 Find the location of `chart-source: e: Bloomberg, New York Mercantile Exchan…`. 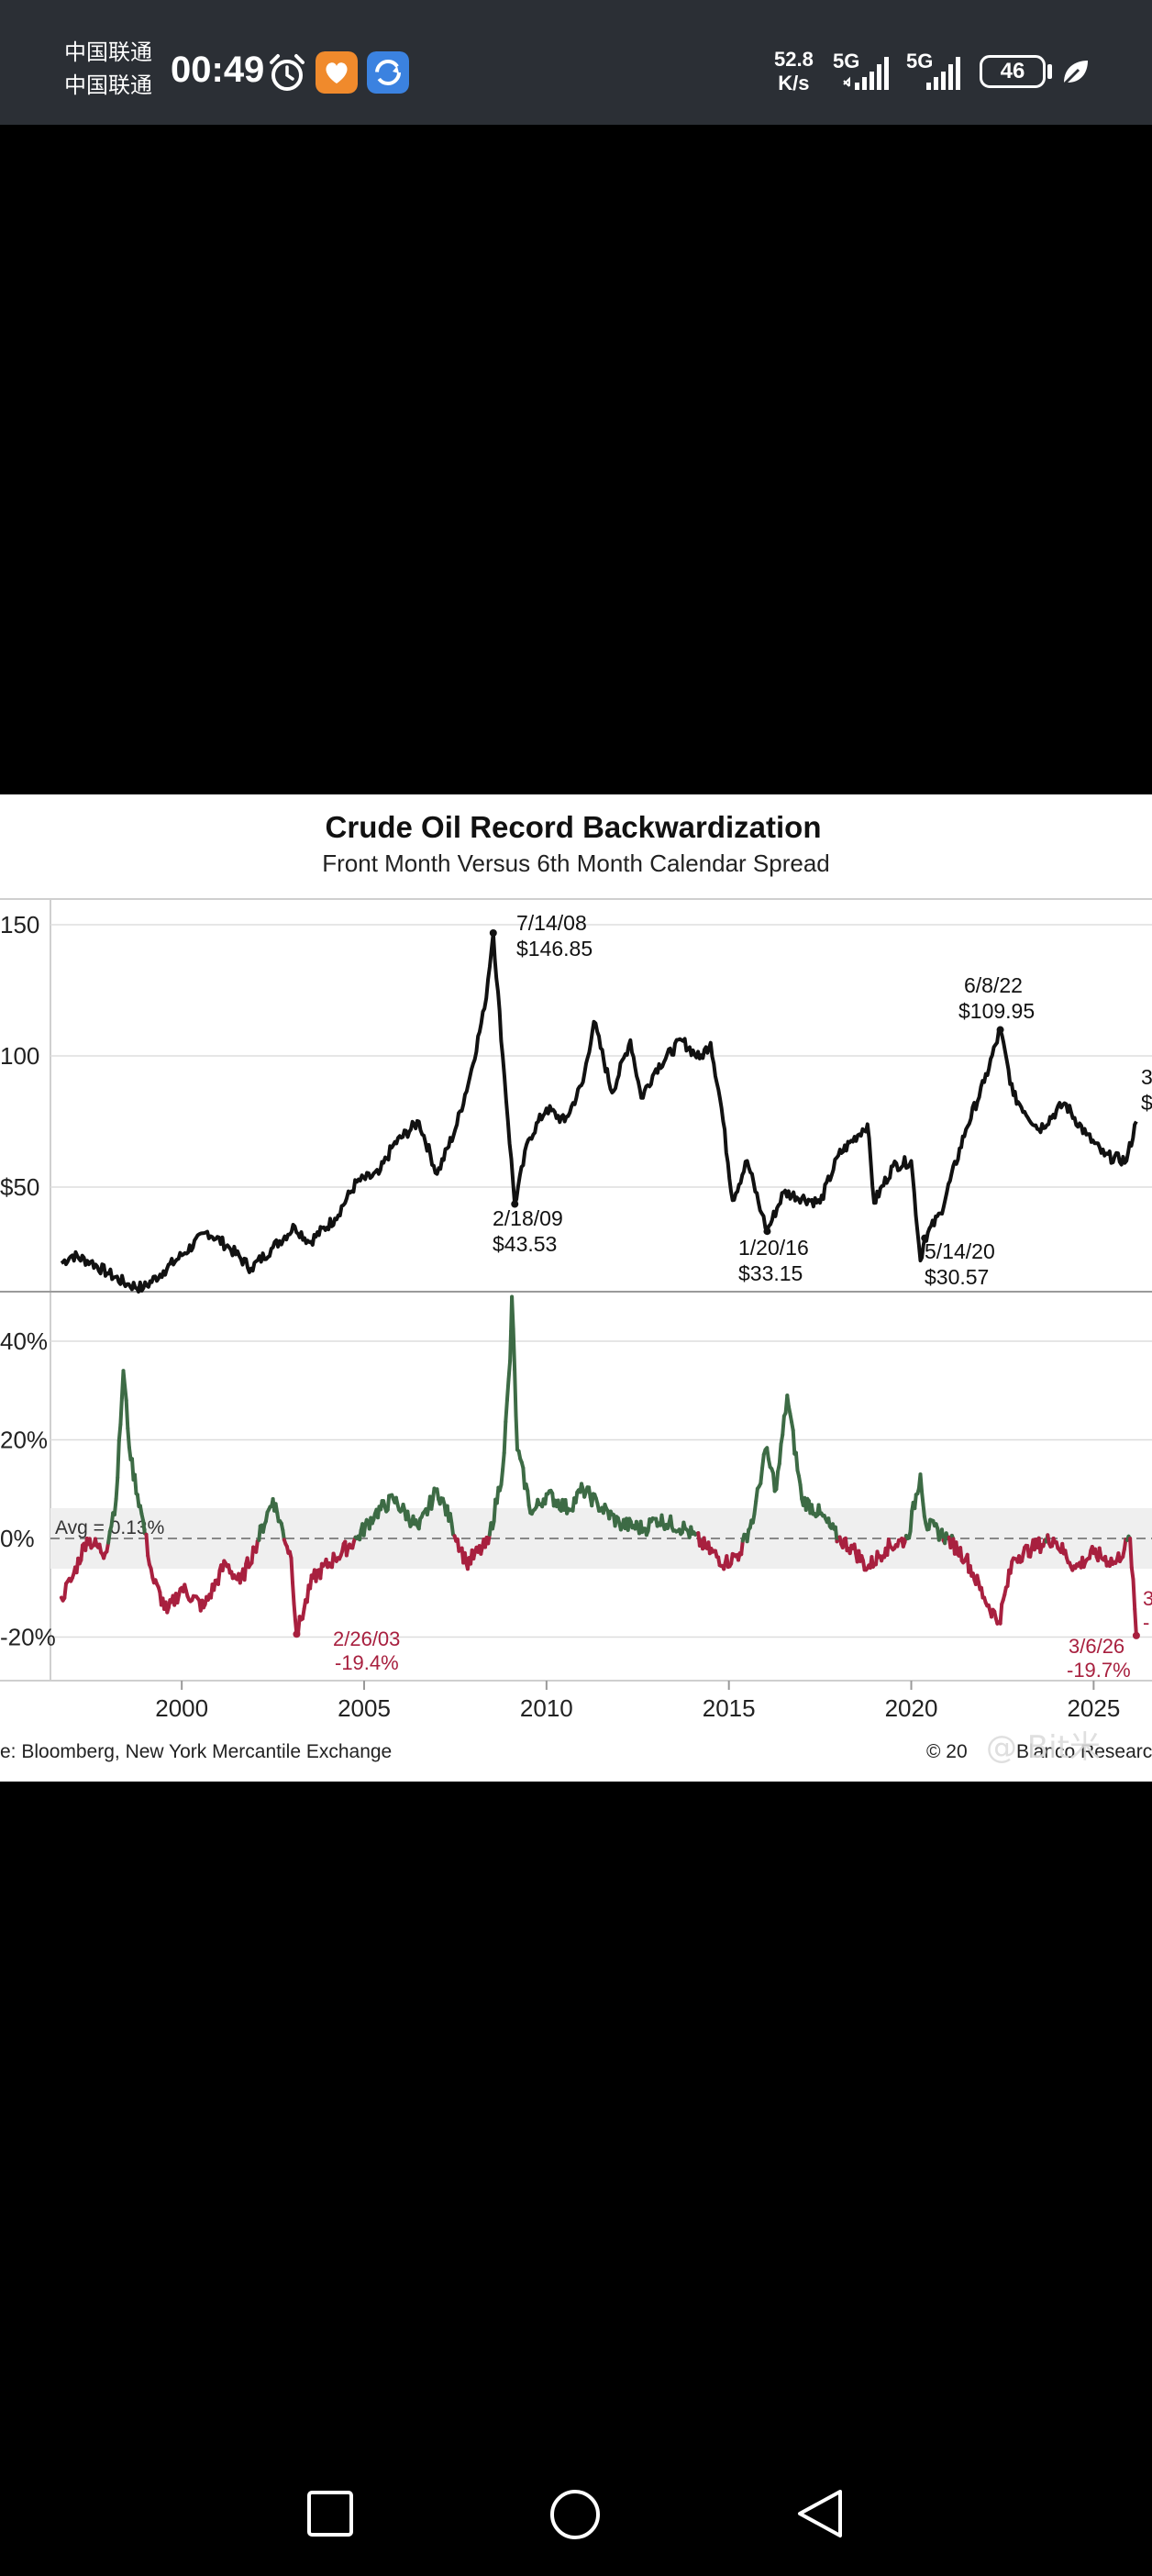

chart-source: e: Bloomberg, New York Mercantile Exchan… is located at coordinates (196, 1751).